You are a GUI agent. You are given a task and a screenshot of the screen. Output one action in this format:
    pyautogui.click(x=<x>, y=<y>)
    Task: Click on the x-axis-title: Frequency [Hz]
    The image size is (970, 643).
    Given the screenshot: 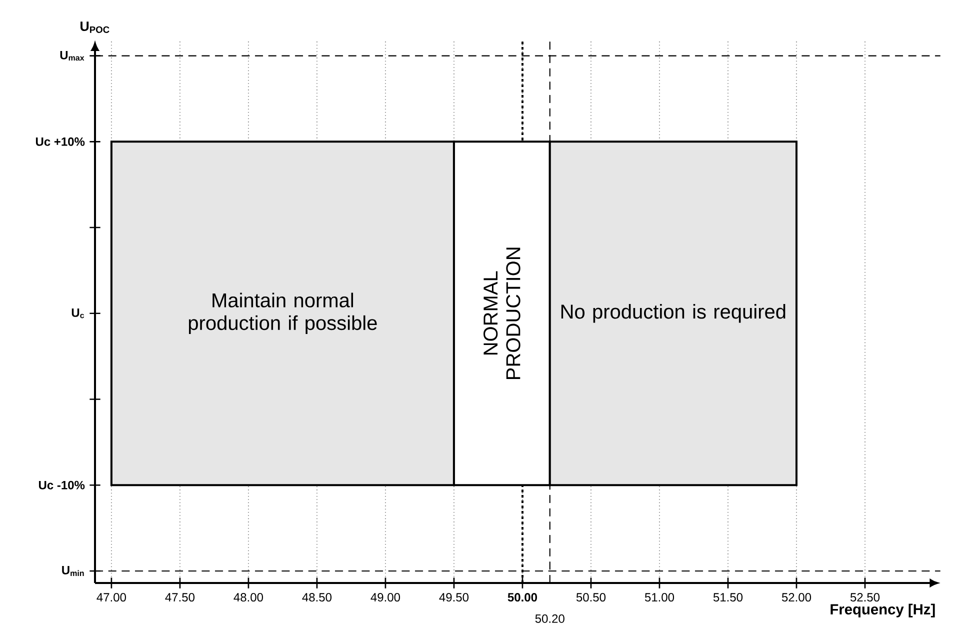 What is the action you would take?
    pyautogui.click(x=882, y=611)
    